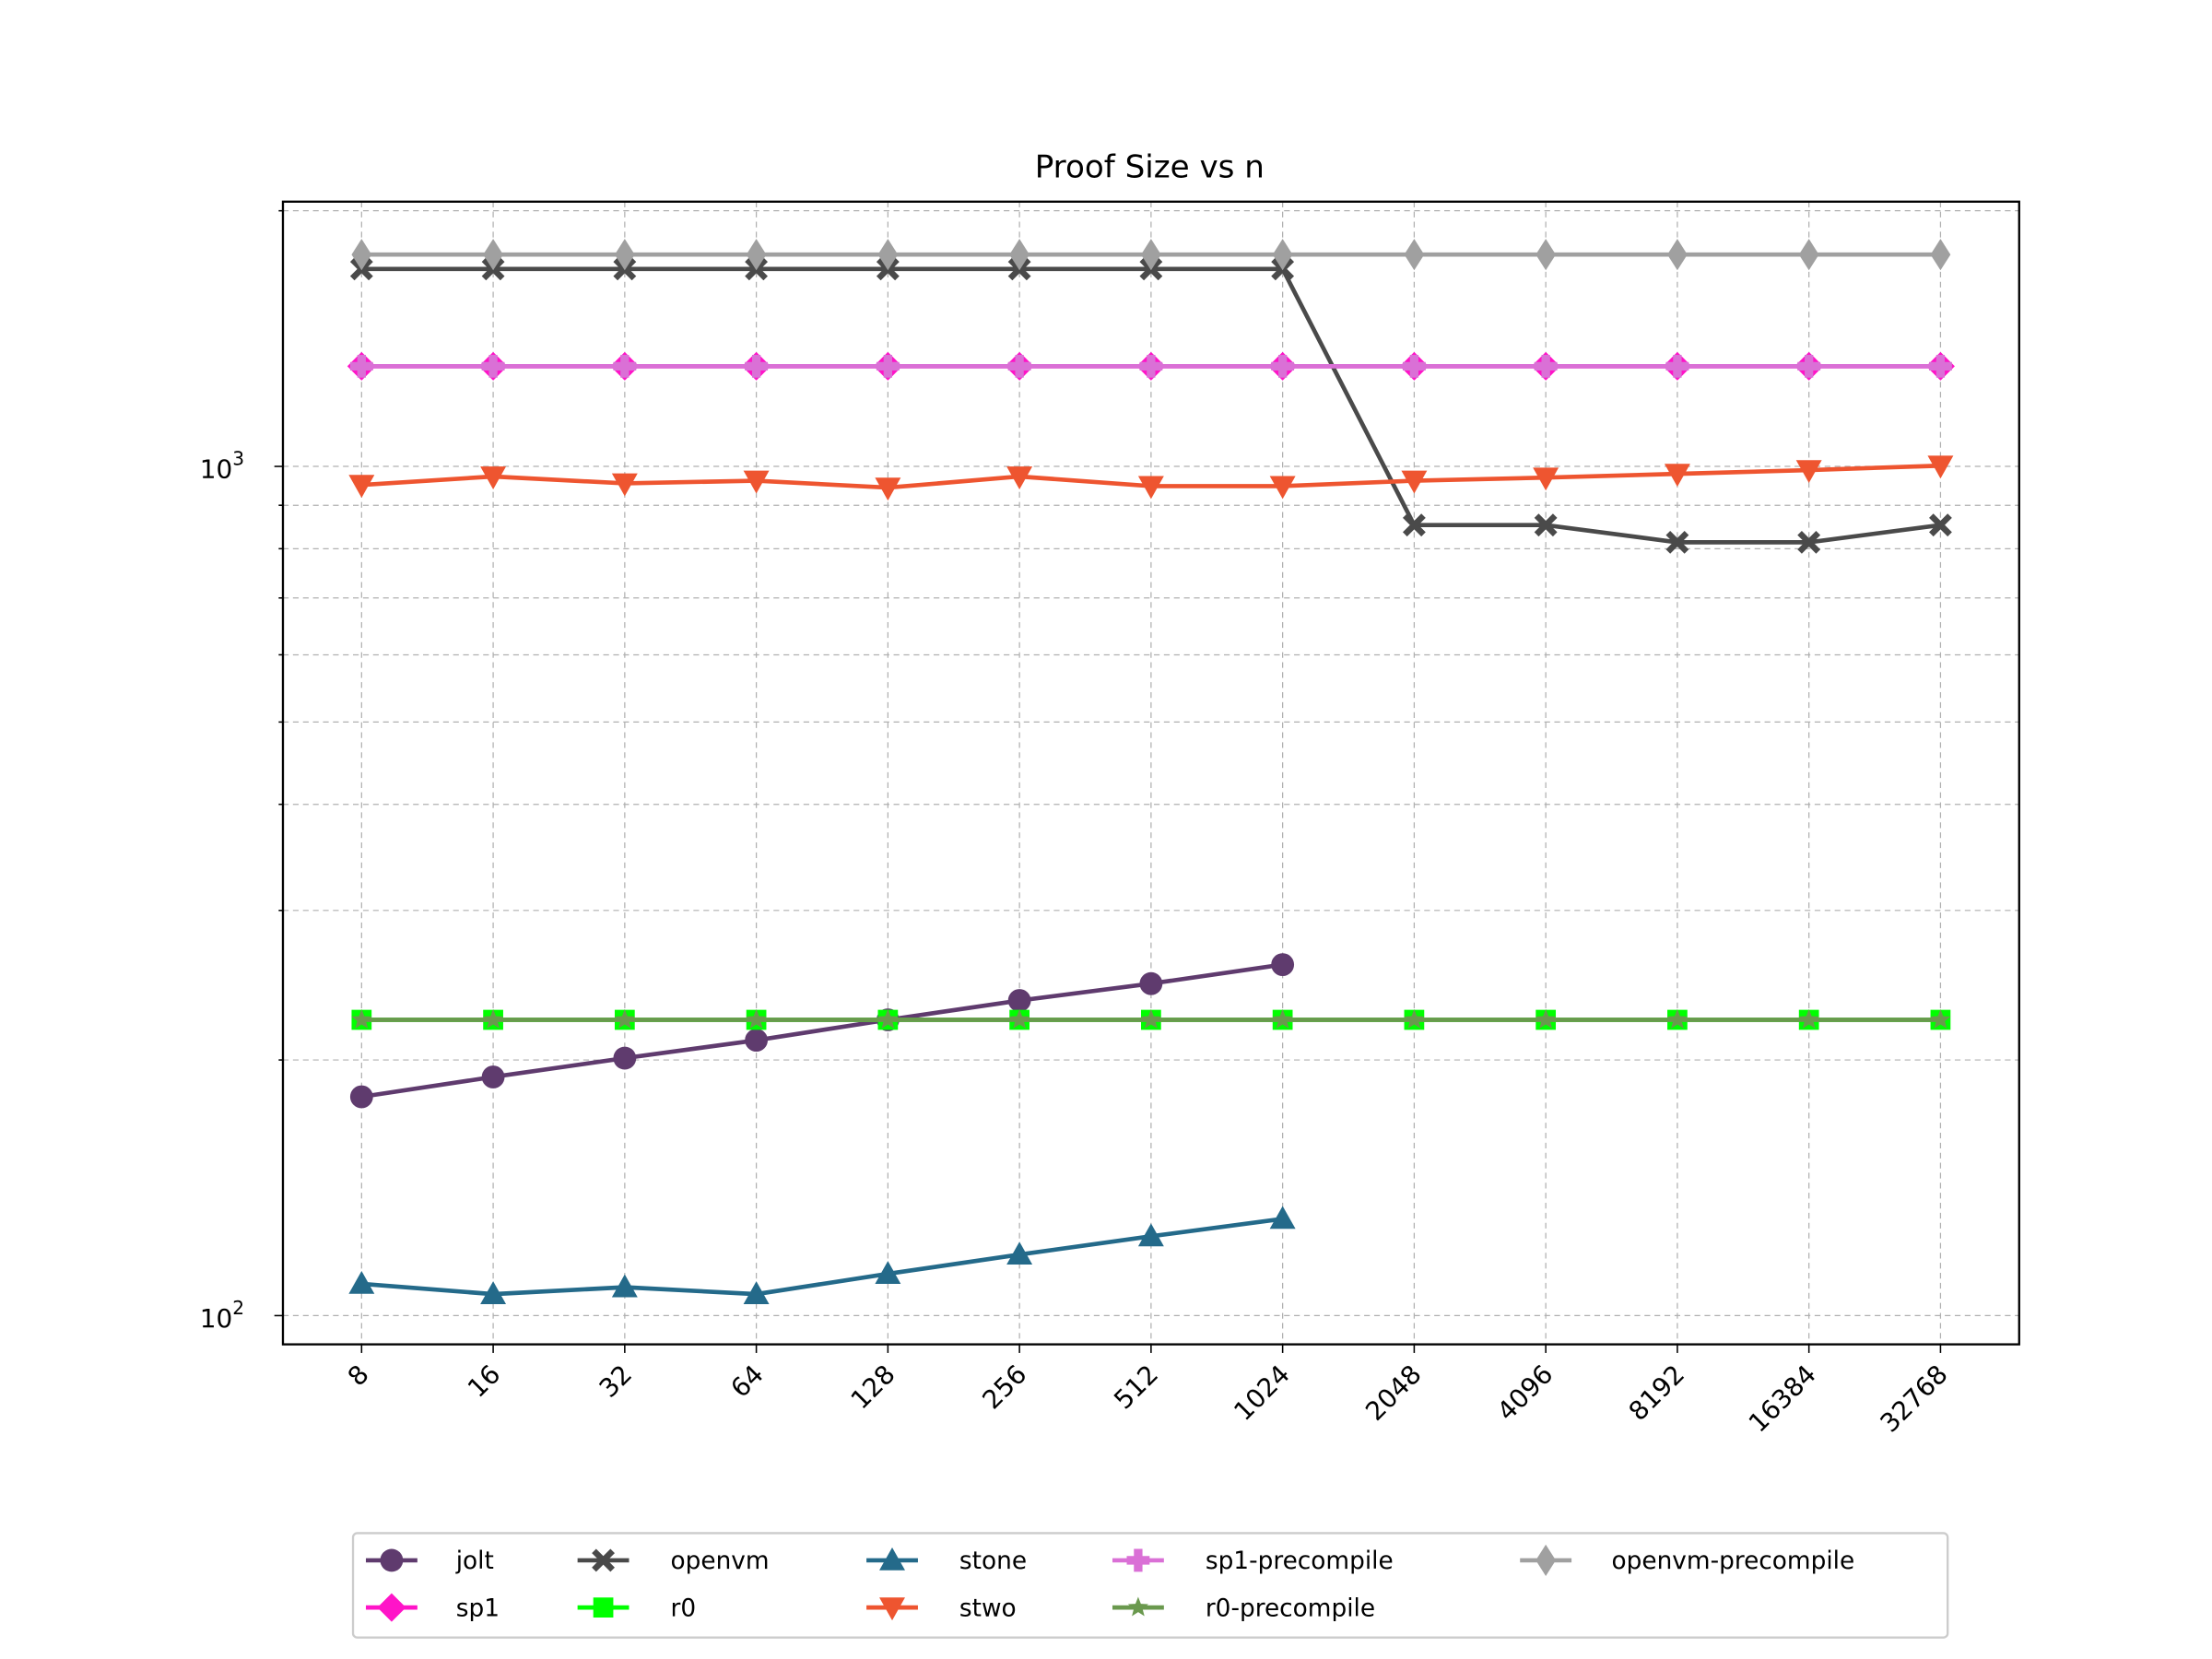  What do you see at coordinates (1262, 1393) in the screenshot?
I see `x-tick-label: 1024` at bounding box center [1262, 1393].